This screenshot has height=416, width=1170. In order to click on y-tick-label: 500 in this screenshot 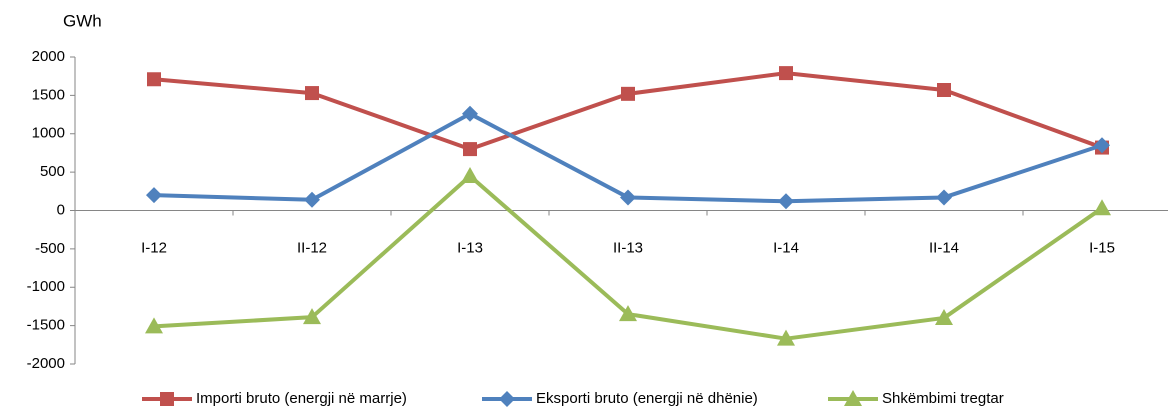, I will do `click(52, 171)`.